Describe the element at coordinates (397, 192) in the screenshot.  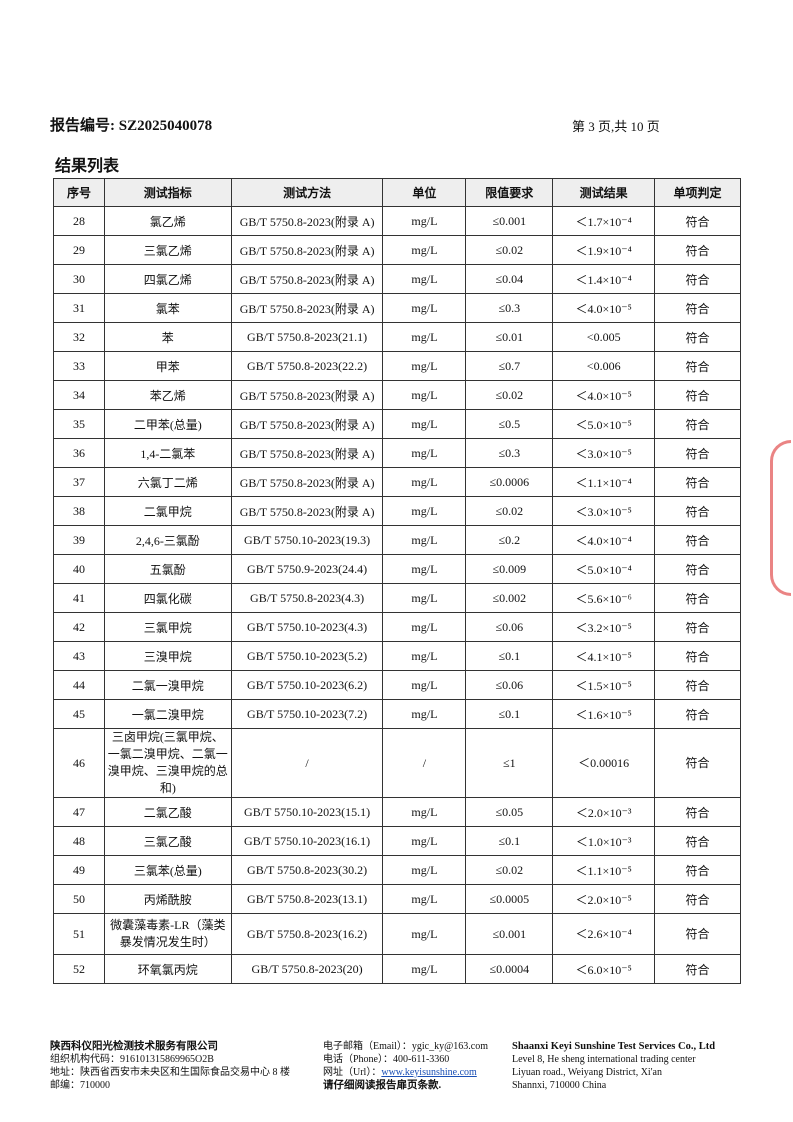
I see `table-header: 序号 测试指标 测试方法 单位 限值要求 测试结果 单项判定` at that location.